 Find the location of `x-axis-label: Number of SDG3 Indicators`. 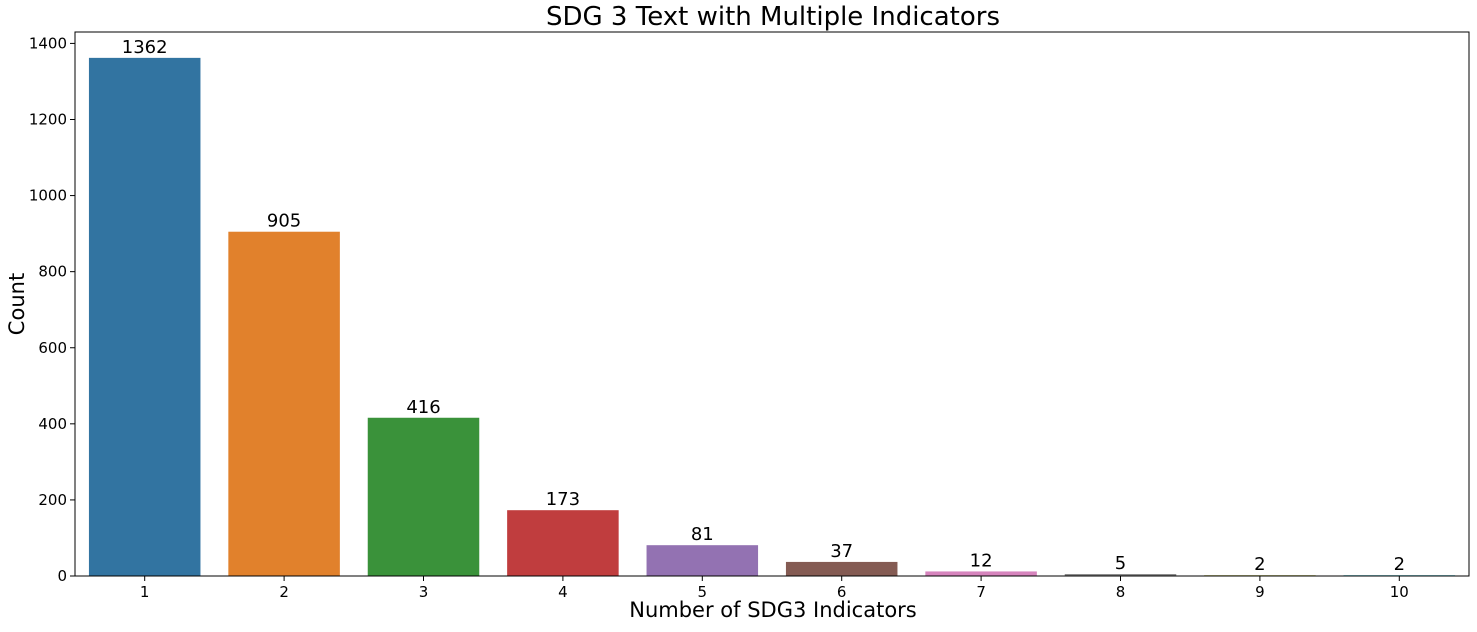

x-axis-label: Number of SDG3 Indicators is located at coordinates (773, 610).